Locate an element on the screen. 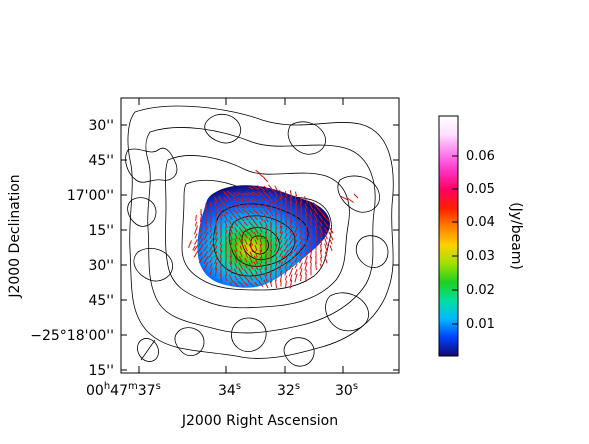 This screenshot has height=444, width=589. colorbar-gradient is located at coordinates (448, 236).